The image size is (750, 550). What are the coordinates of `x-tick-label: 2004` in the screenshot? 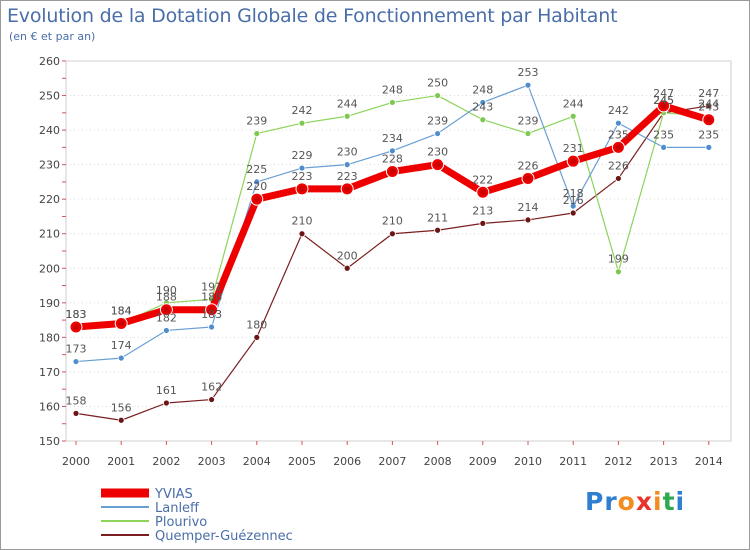 It's located at (257, 461).